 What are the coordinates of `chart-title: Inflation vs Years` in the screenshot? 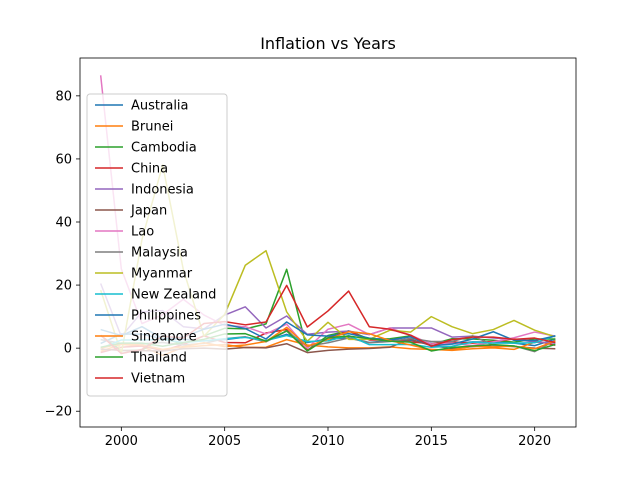 It's located at (328, 43).